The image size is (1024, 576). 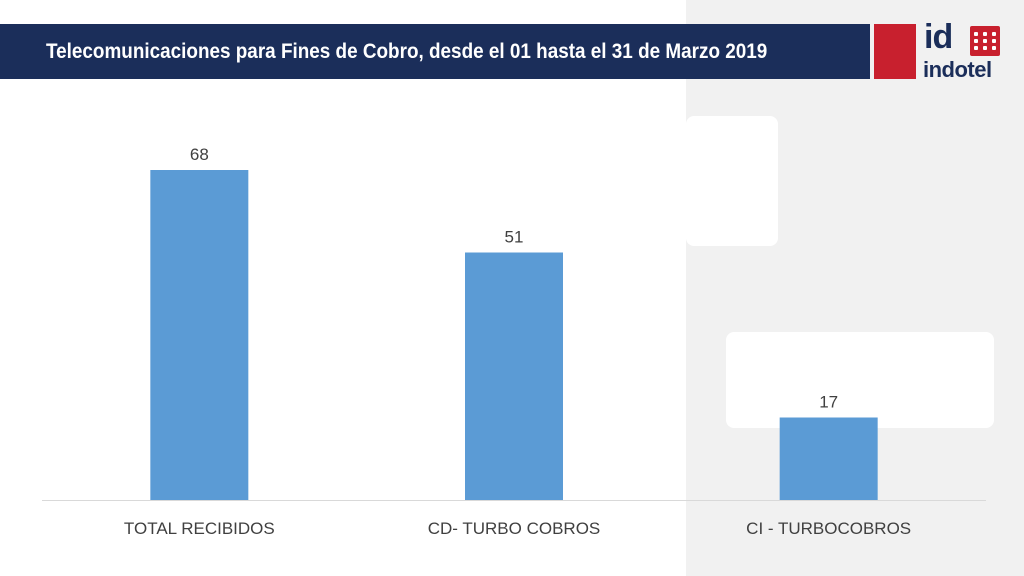 I want to click on background-cutout-lower, so click(x=860, y=380).